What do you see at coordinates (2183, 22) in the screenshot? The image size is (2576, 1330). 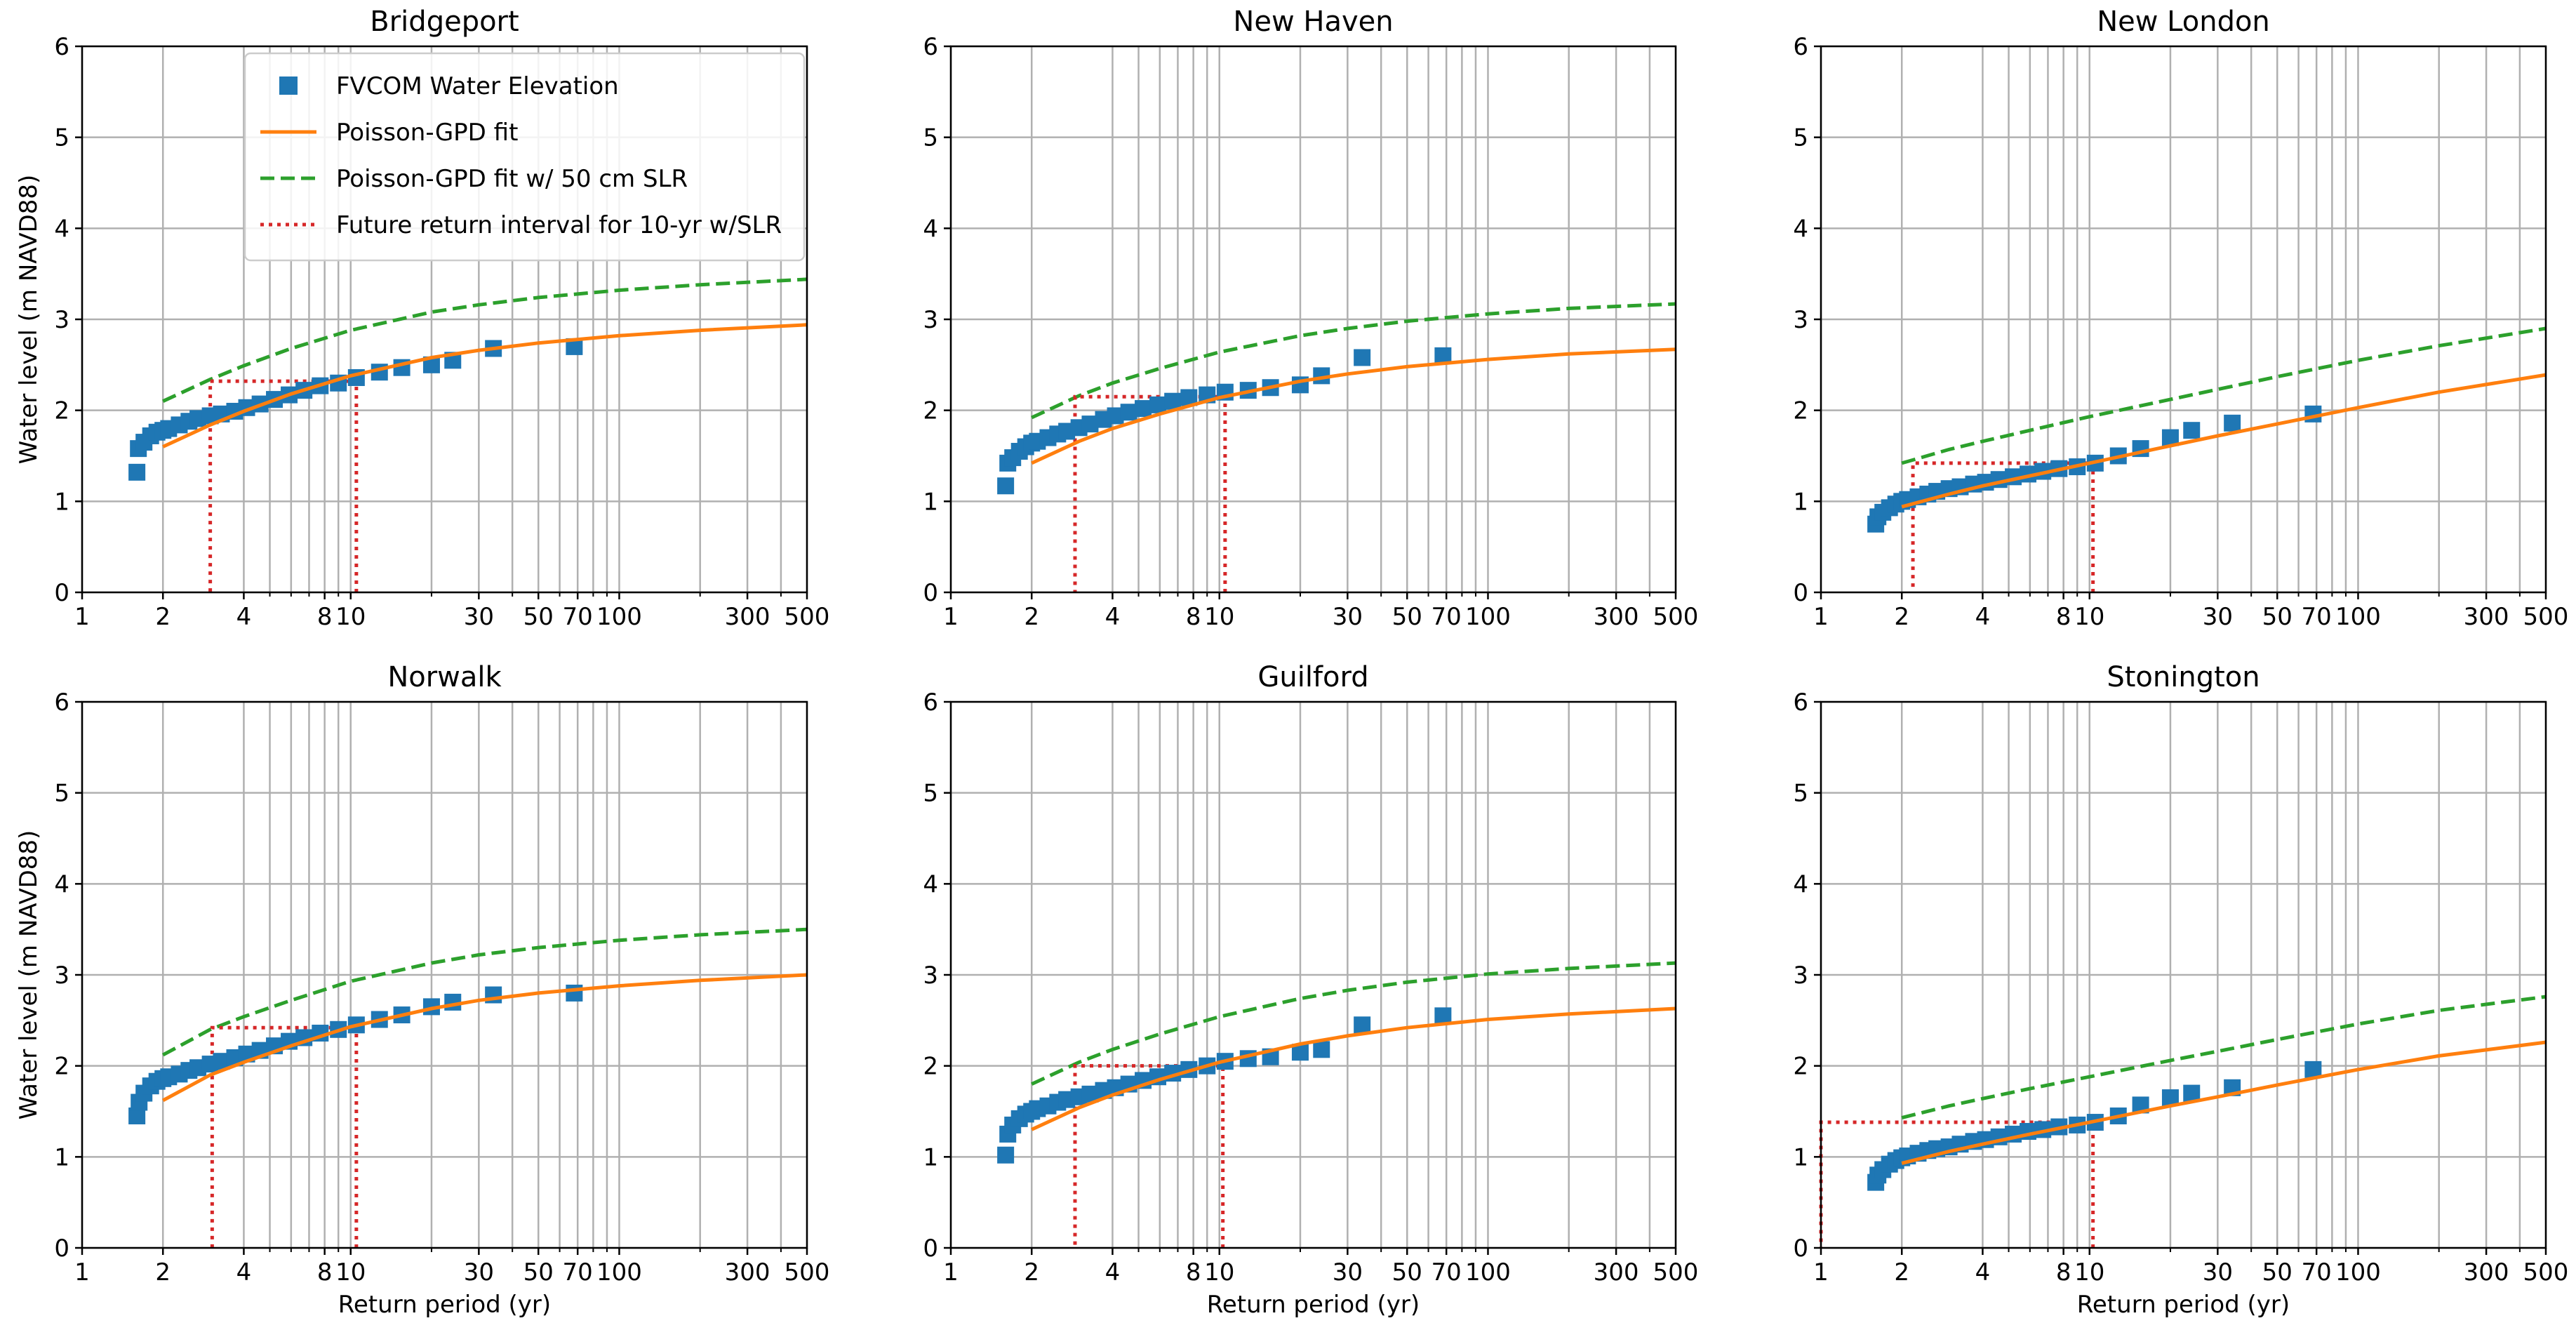 I see `panel-title: New London` at bounding box center [2183, 22].